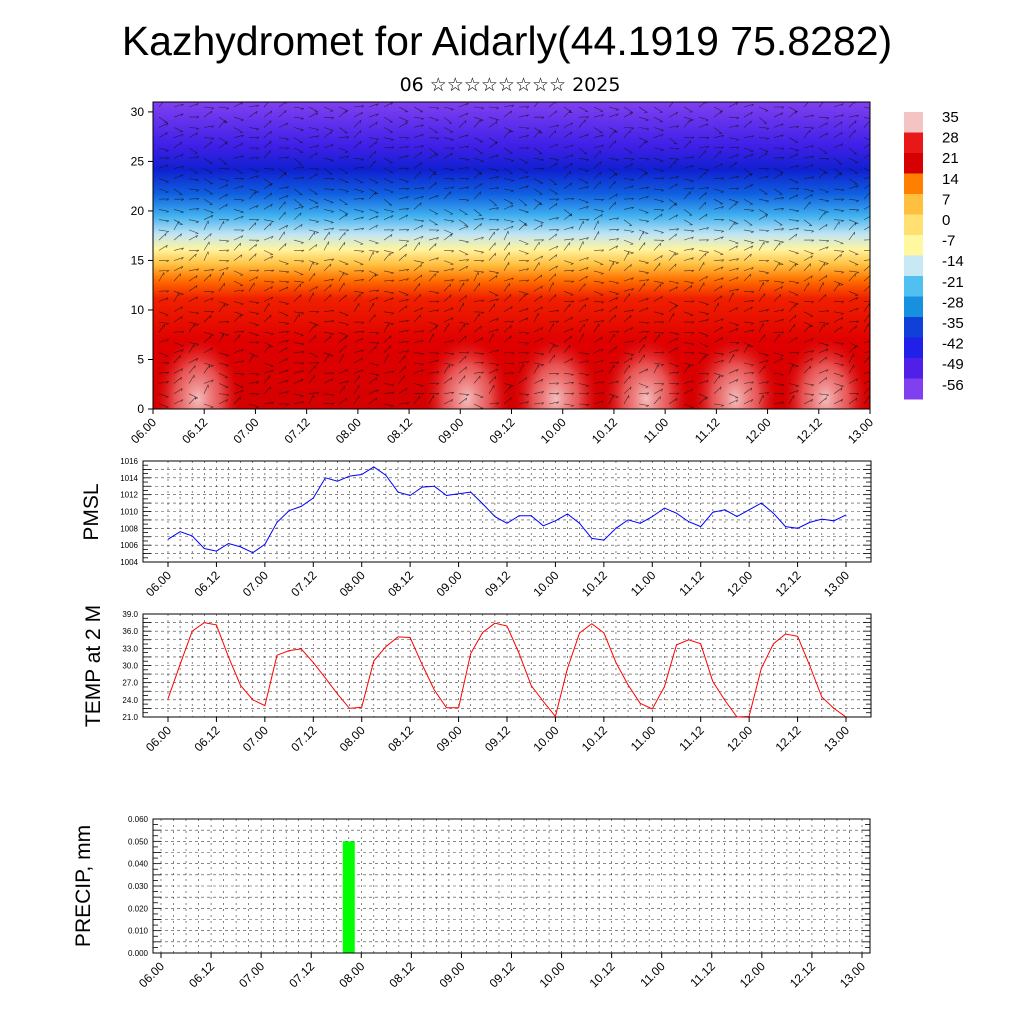  I want to click on y-tick-label: 30.0, so click(130, 666).